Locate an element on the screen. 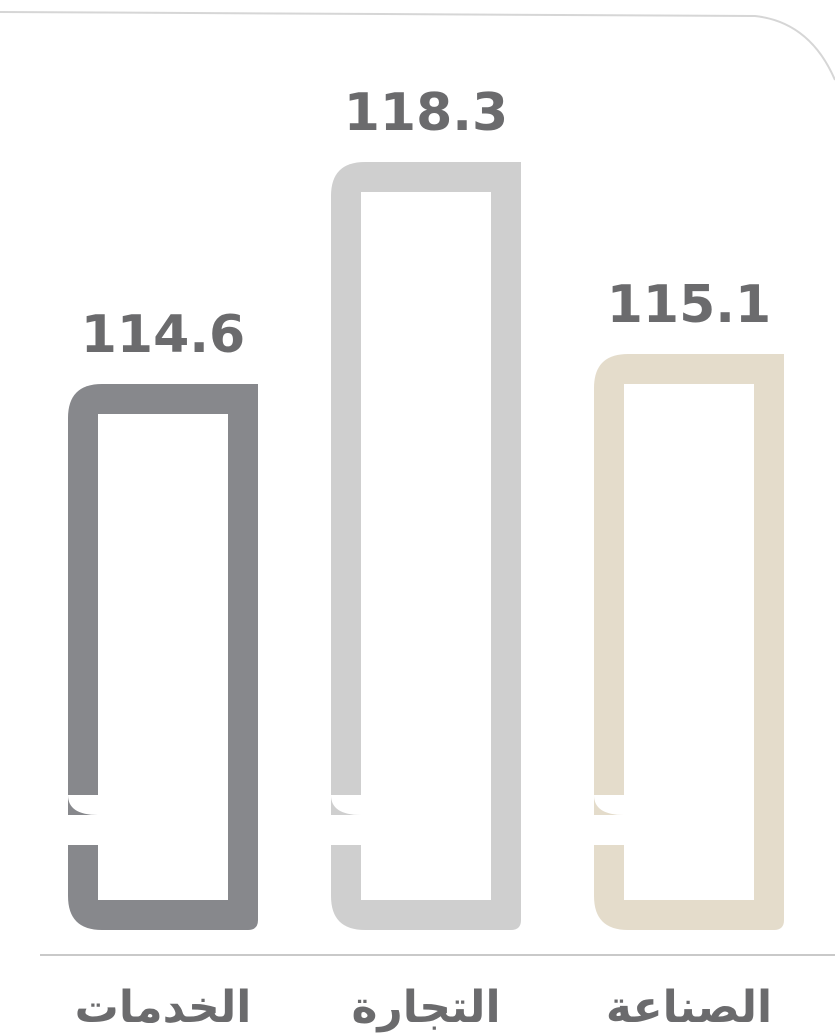  category-label: التجارة is located at coordinates (425, 1007).